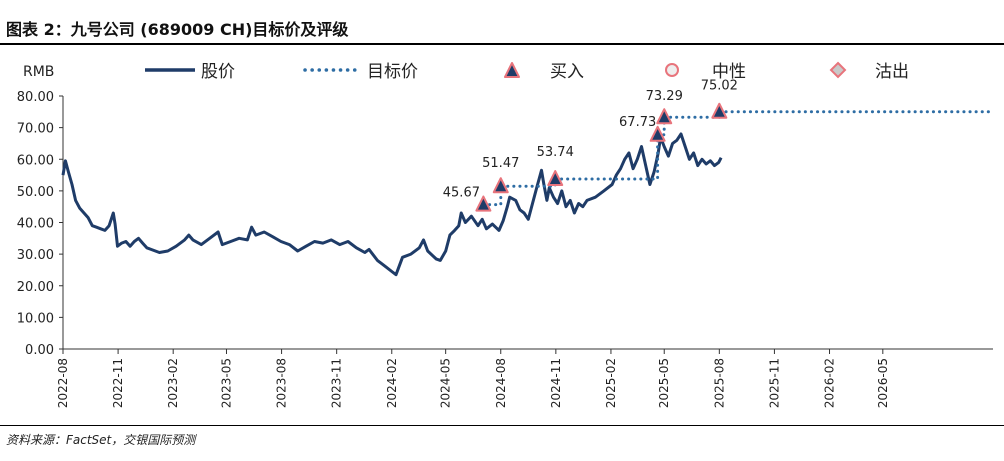 This screenshot has width=1004, height=461. Describe the element at coordinates (672, 70) in the screenshot. I see `legend-swatch-neutral` at that location.